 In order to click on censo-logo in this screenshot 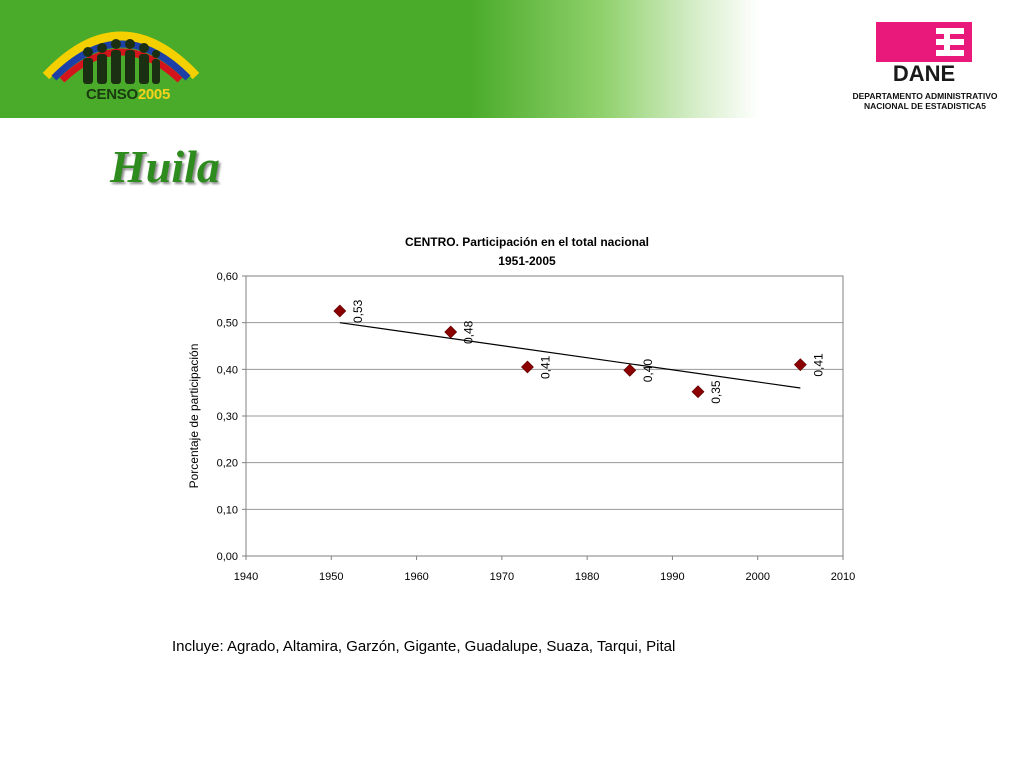, I will do `click(121, 57)`.